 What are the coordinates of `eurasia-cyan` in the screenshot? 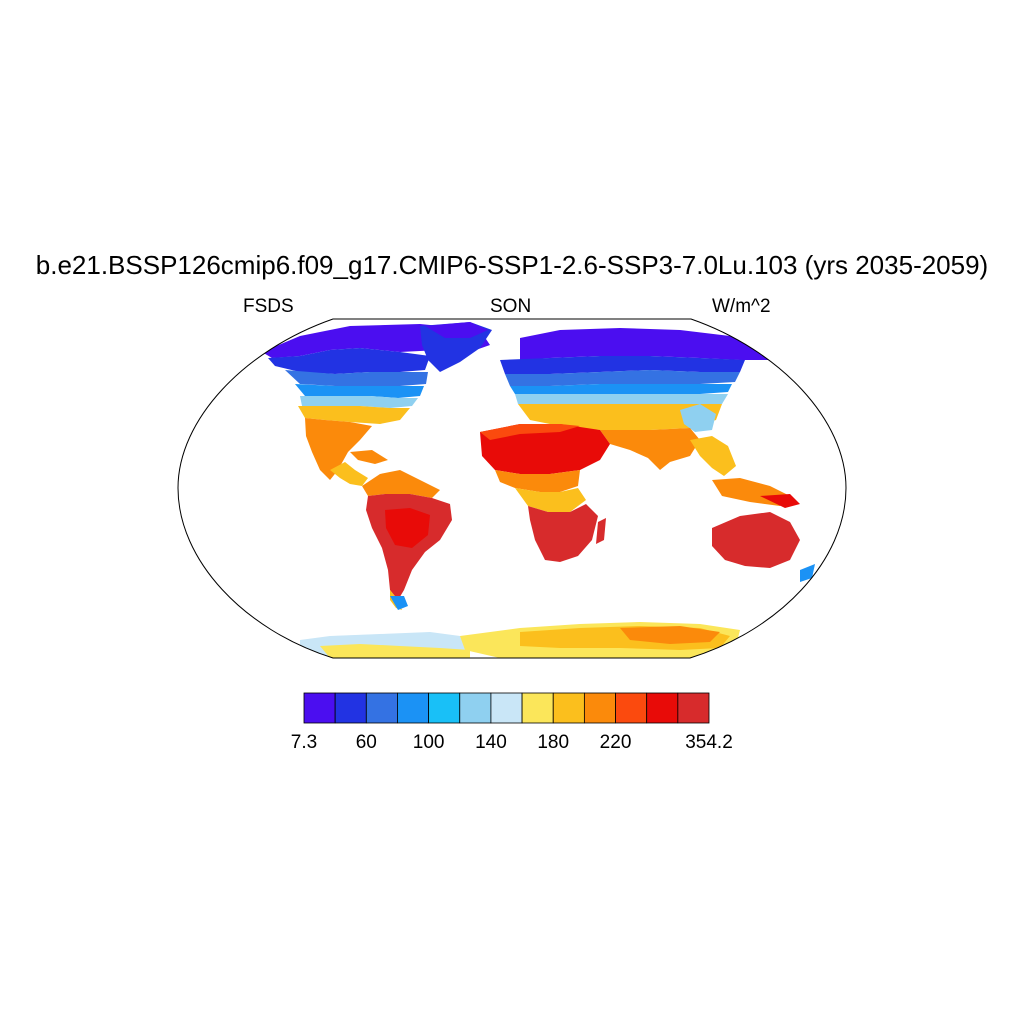 It's located at (621, 399).